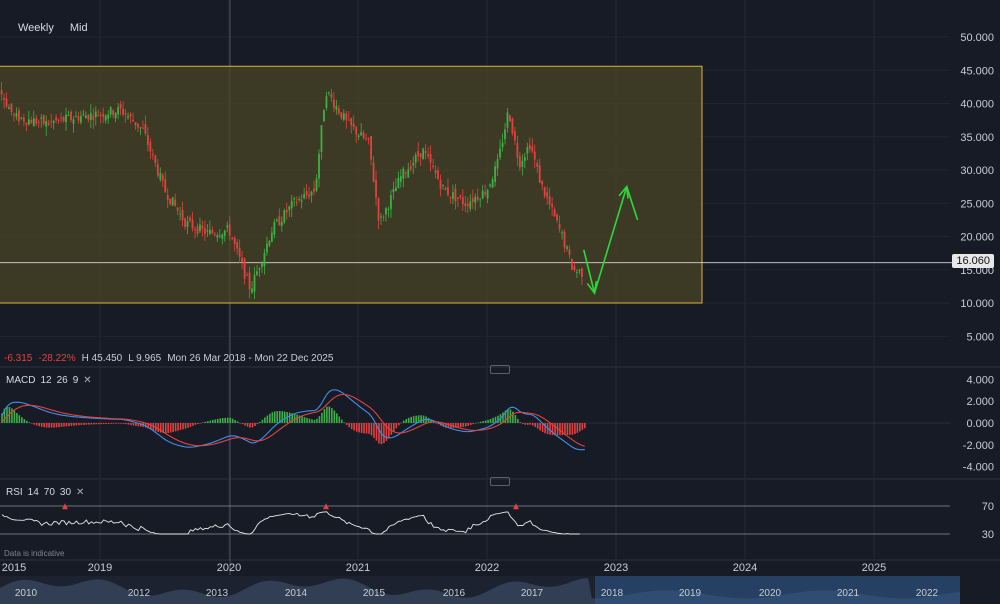 The height and width of the screenshot is (604, 1000). What do you see at coordinates (293, 420) in the screenshot?
I see `macd-signal-line` at bounding box center [293, 420].